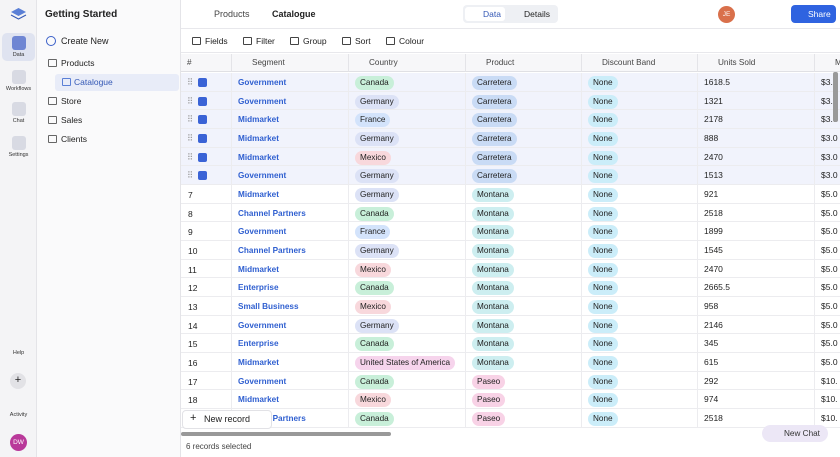 The image size is (840, 457). I want to click on row-number: 14, so click(192, 326).